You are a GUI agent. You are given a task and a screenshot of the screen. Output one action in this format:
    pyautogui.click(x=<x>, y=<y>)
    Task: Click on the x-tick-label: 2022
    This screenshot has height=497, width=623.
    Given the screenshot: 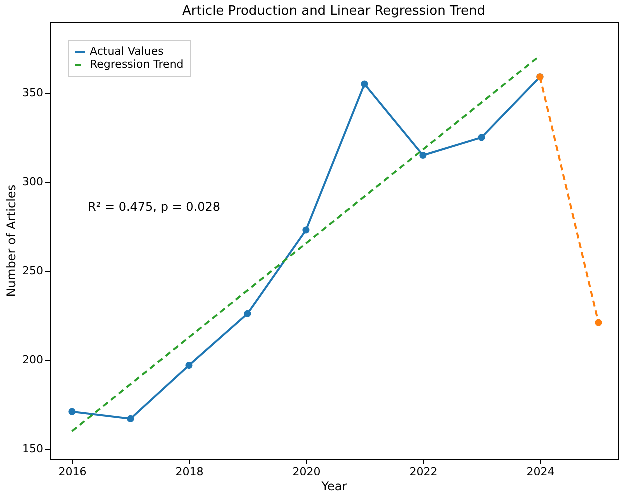 What is the action you would take?
    pyautogui.click(x=424, y=472)
    